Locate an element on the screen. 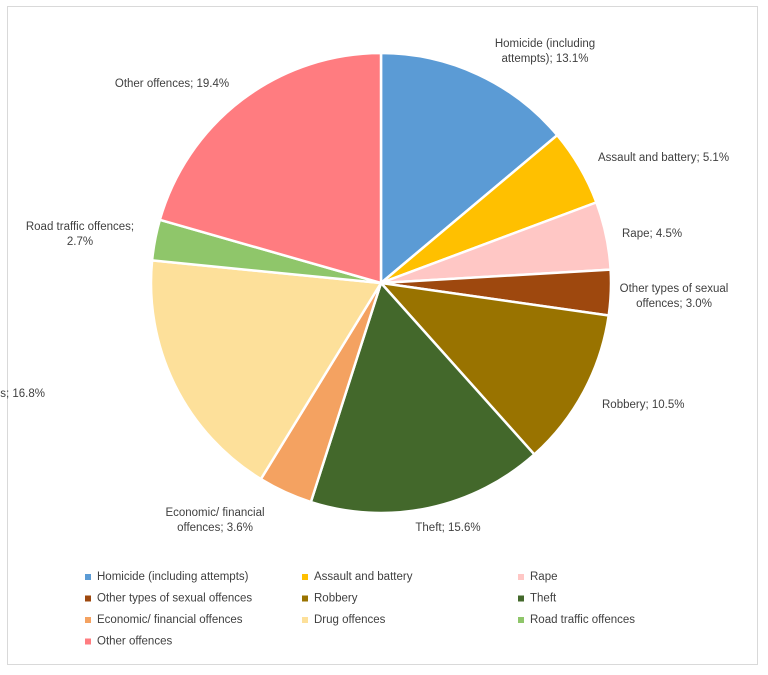 The height and width of the screenshot is (675, 768). legend-item-road-traffic-offences: Road traffic offences is located at coordinates (576, 620).